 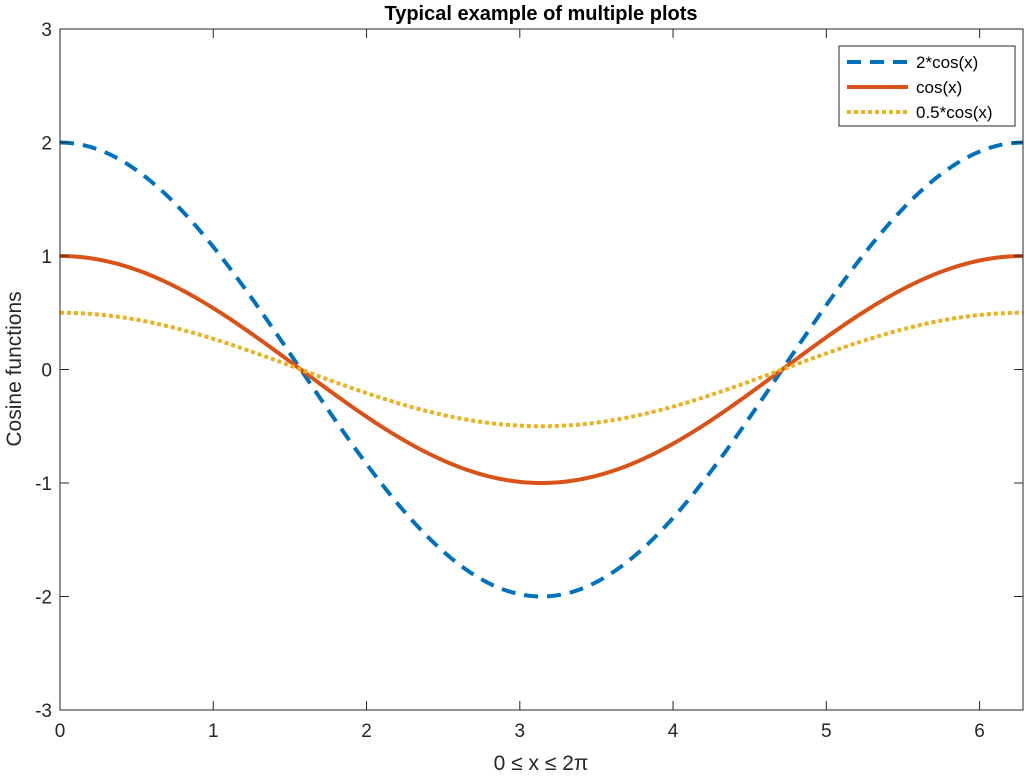 I want to click on y-tick-label: -3, so click(x=43, y=711).